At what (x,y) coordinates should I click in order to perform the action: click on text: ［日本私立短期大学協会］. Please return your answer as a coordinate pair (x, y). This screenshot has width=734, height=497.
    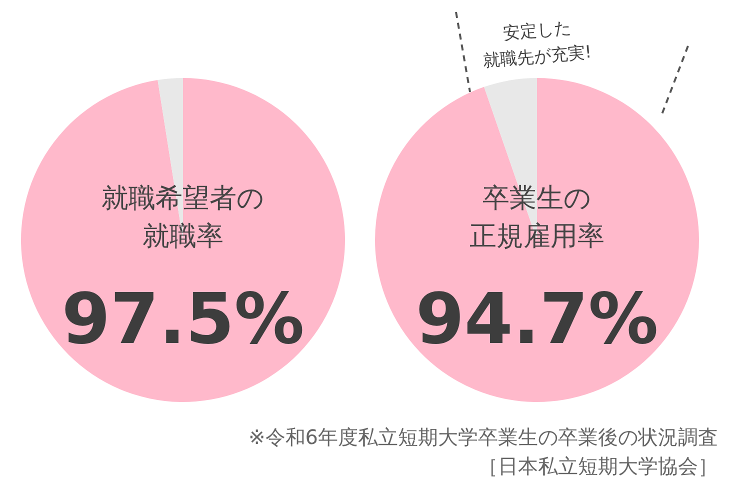
    Looking at the image, I should click on (598, 466).